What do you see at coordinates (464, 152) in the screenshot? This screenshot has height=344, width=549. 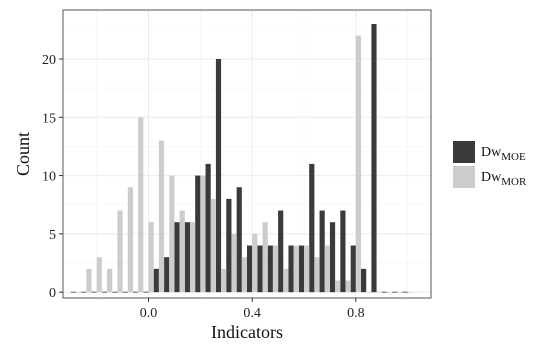 I see `legend-key-moe` at bounding box center [464, 152].